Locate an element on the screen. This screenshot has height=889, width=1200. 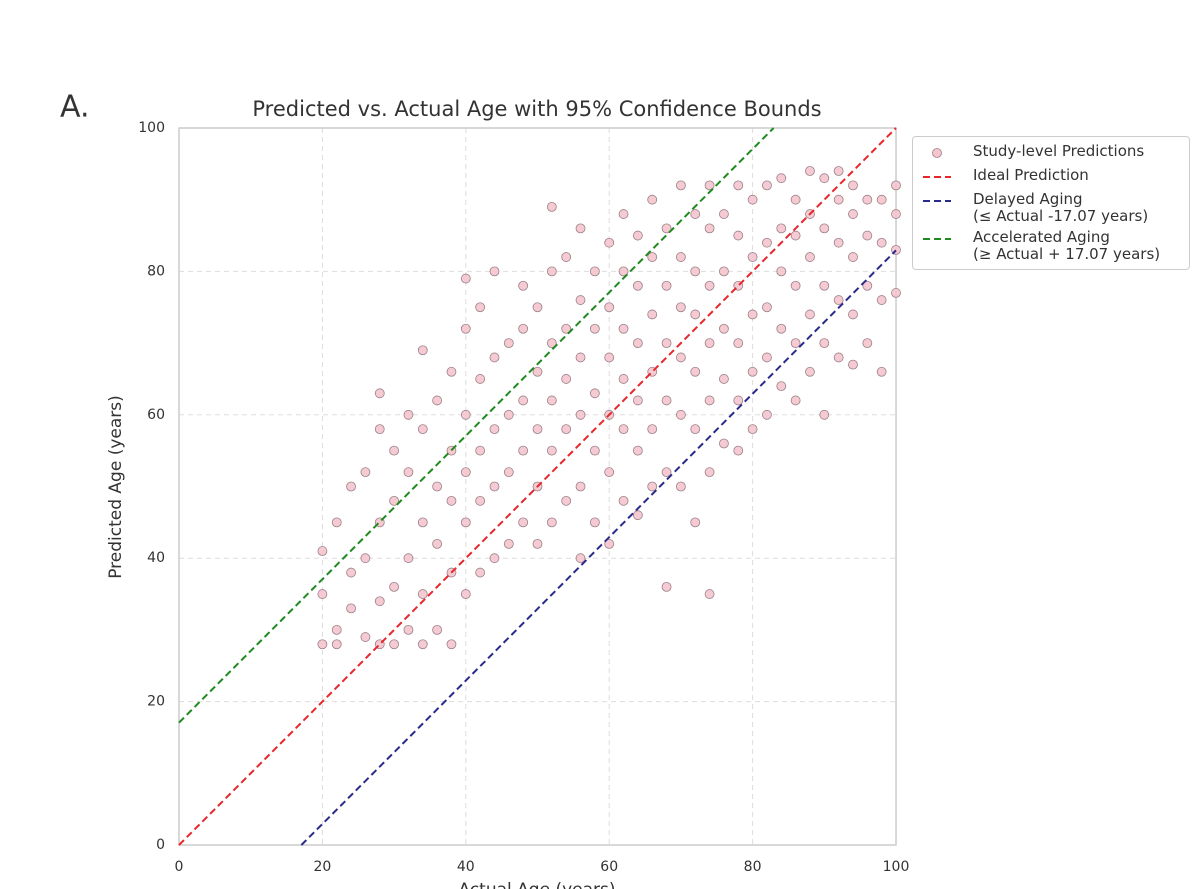
x-axis-label: Actual Age (years) is located at coordinates (537, 884).